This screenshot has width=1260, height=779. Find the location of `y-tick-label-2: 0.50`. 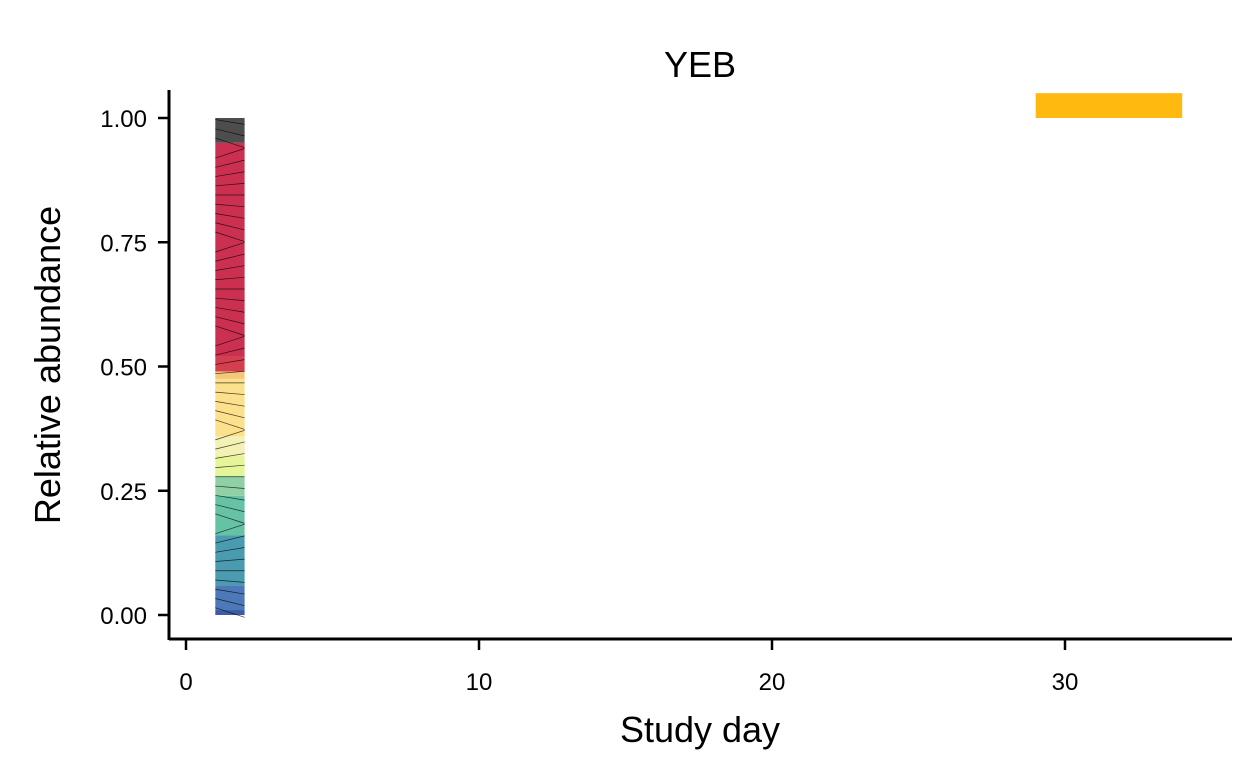

y-tick-label-2: 0.50 is located at coordinates (123, 368).